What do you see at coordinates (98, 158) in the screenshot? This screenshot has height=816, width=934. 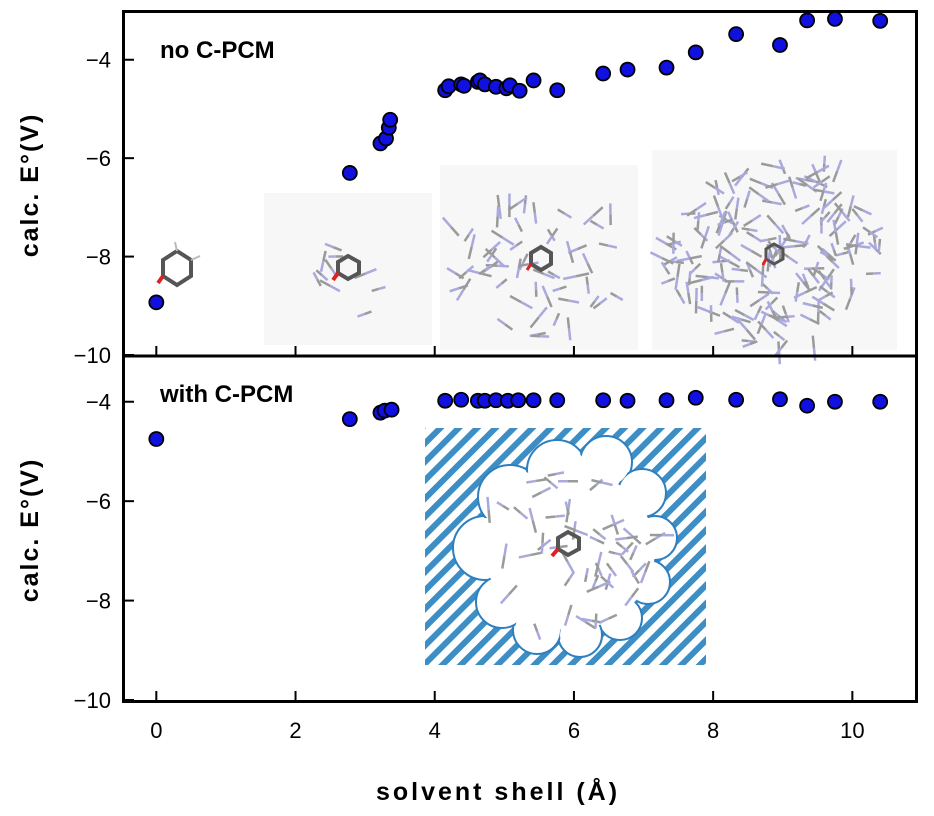 I see `top-ytick-label: −6` at bounding box center [98, 158].